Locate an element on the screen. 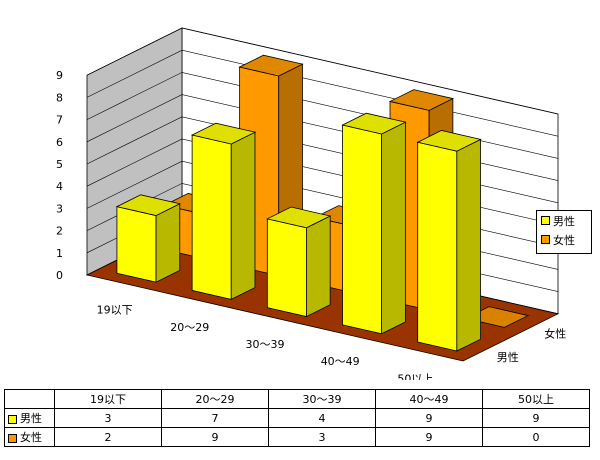  table-row-label-male: 男性 is located at coordinates (31, 418).